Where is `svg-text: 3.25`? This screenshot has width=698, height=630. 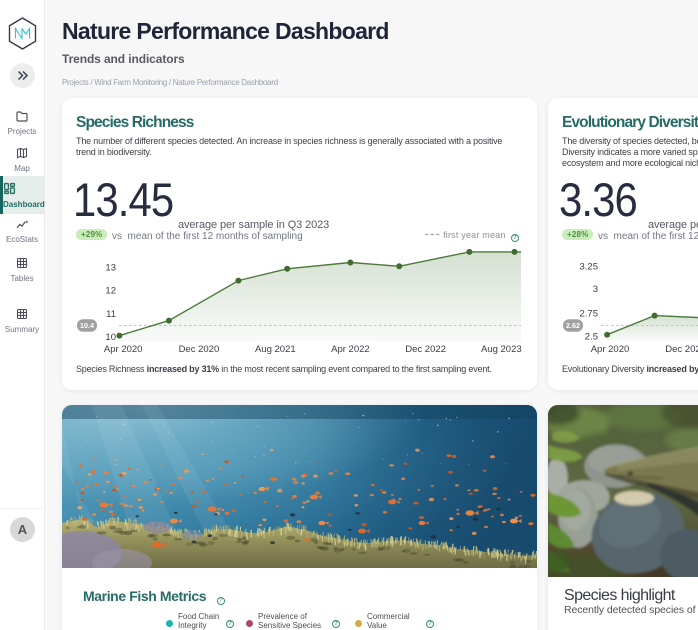
svg-text: 3.25 is located at coordinates (589, 267).